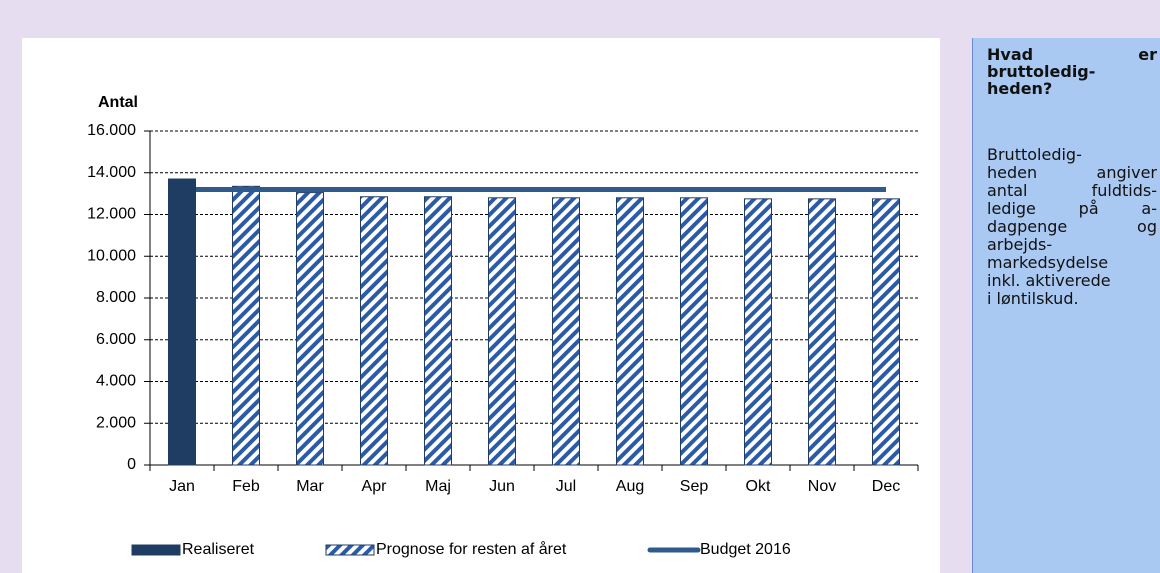 The height and width of the screenshot is (573, 1160). Describe the element at coordinates (182, 486) in the screenshot. I see `x-tick-label: Jan` at that location.